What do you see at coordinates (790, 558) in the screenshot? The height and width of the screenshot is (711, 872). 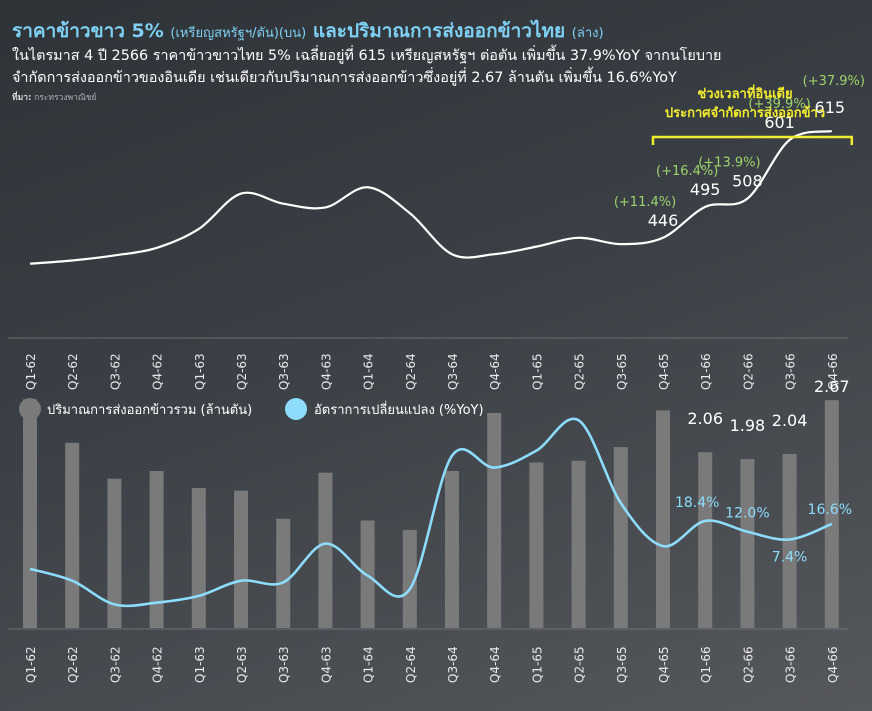 I see `yoy-value-label: 7.4%` at bounding box center [790, 558].